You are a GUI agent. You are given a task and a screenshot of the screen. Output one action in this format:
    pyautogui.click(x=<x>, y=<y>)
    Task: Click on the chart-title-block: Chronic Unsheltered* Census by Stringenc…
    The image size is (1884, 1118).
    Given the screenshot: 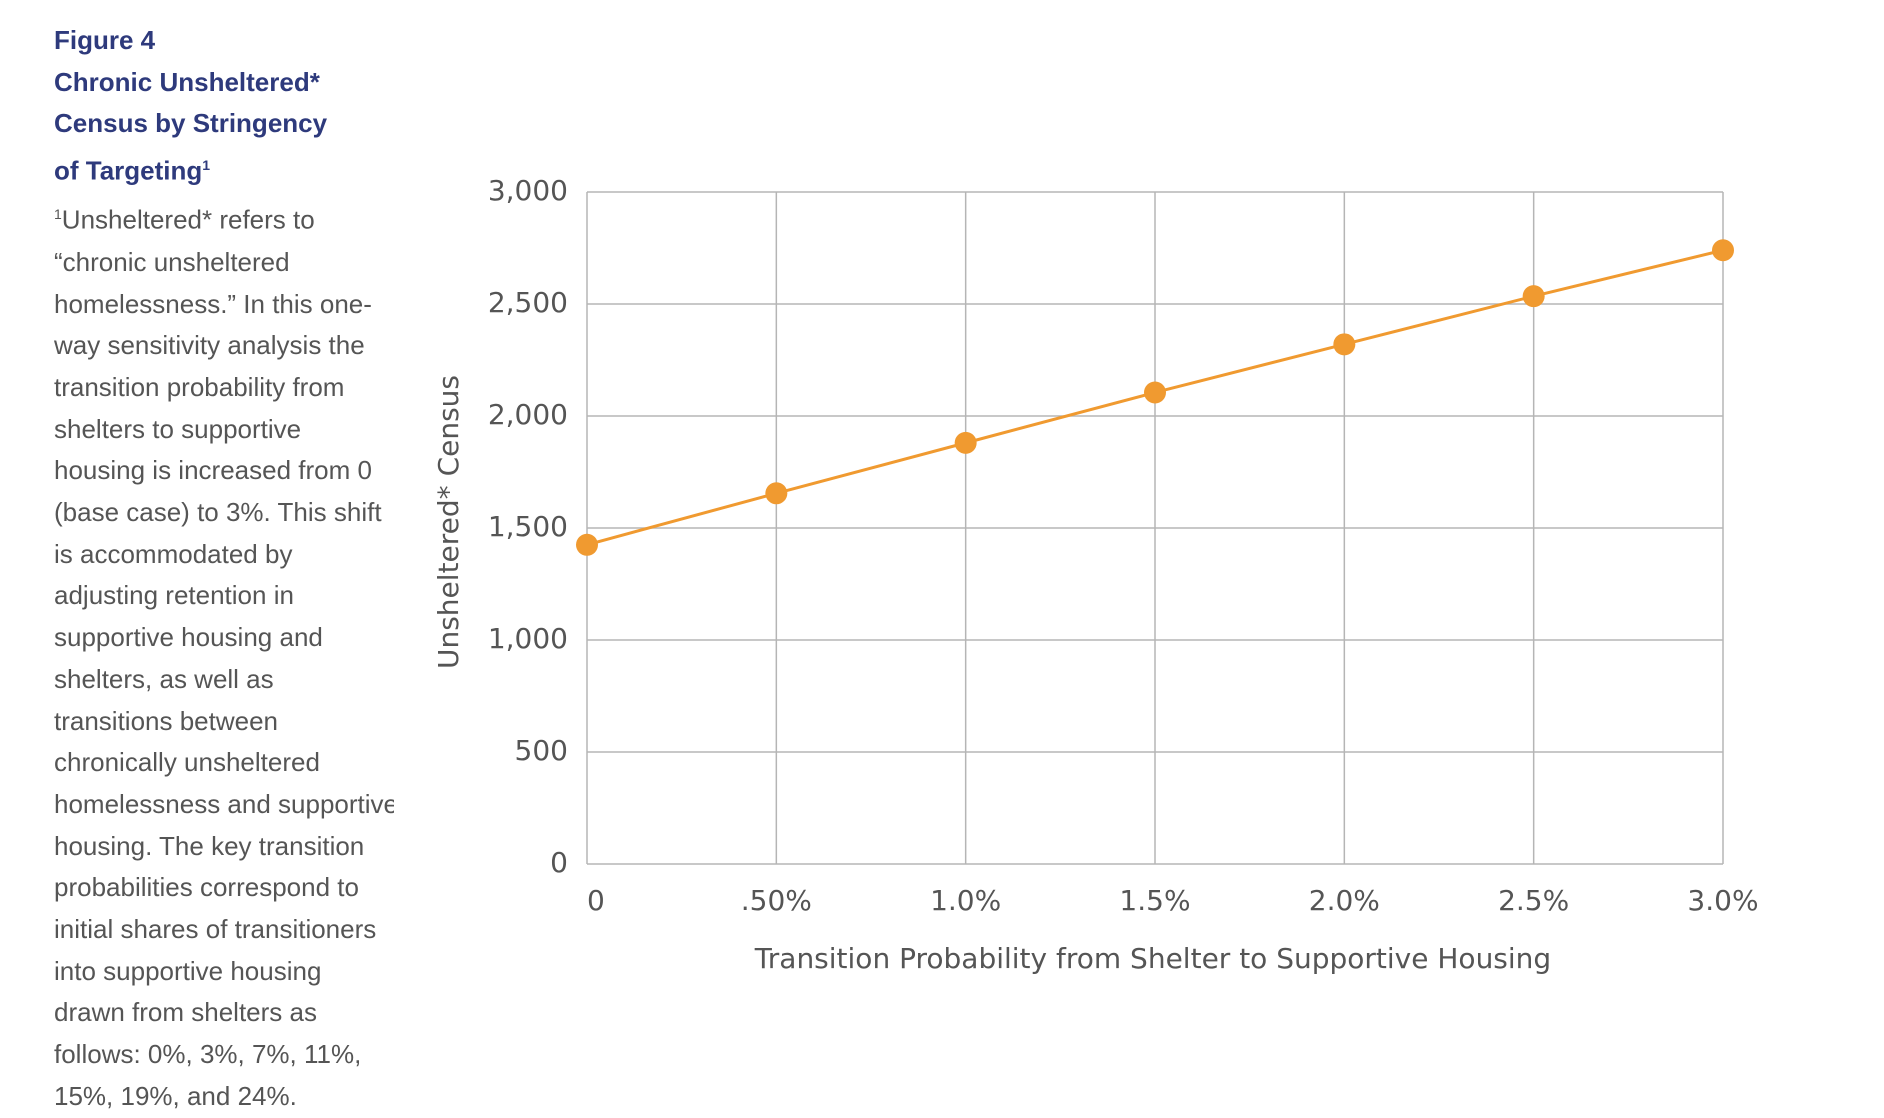 What is the action you would take?
    pyautogui.click(x=204, y=127)
    